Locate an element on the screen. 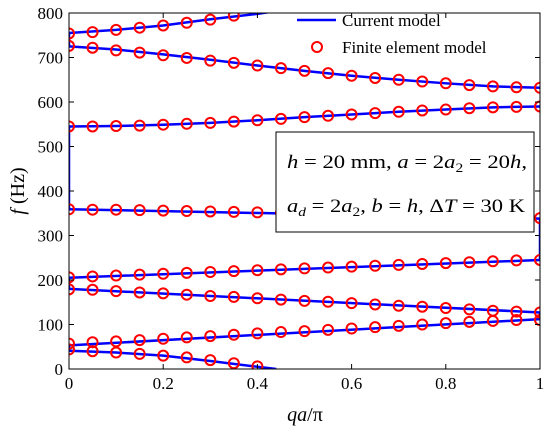  annotation-box is located at coordinates (405, 182).